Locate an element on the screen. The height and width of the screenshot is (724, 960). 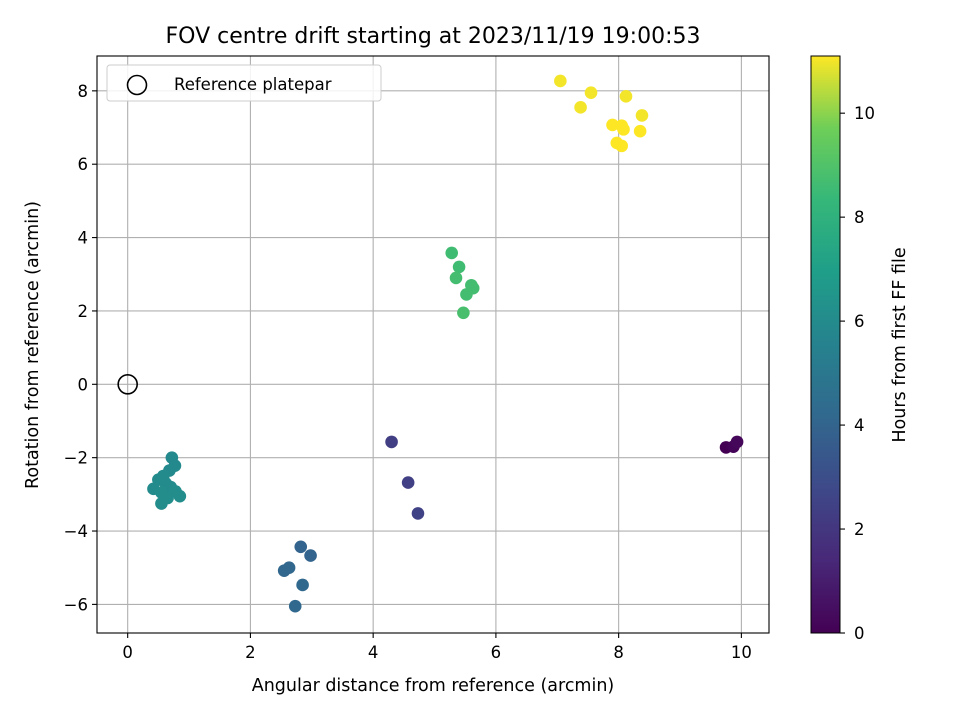
colorbar-tick-label: 8 is located at coordinates (859, 217).